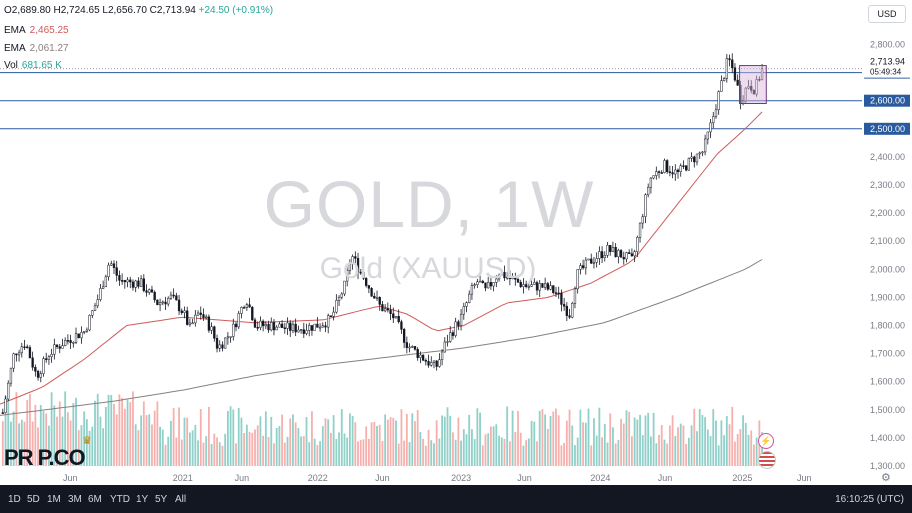 The image size is (912, 513). I want to click on lightning-icon: ⚡, so click(766, 441).